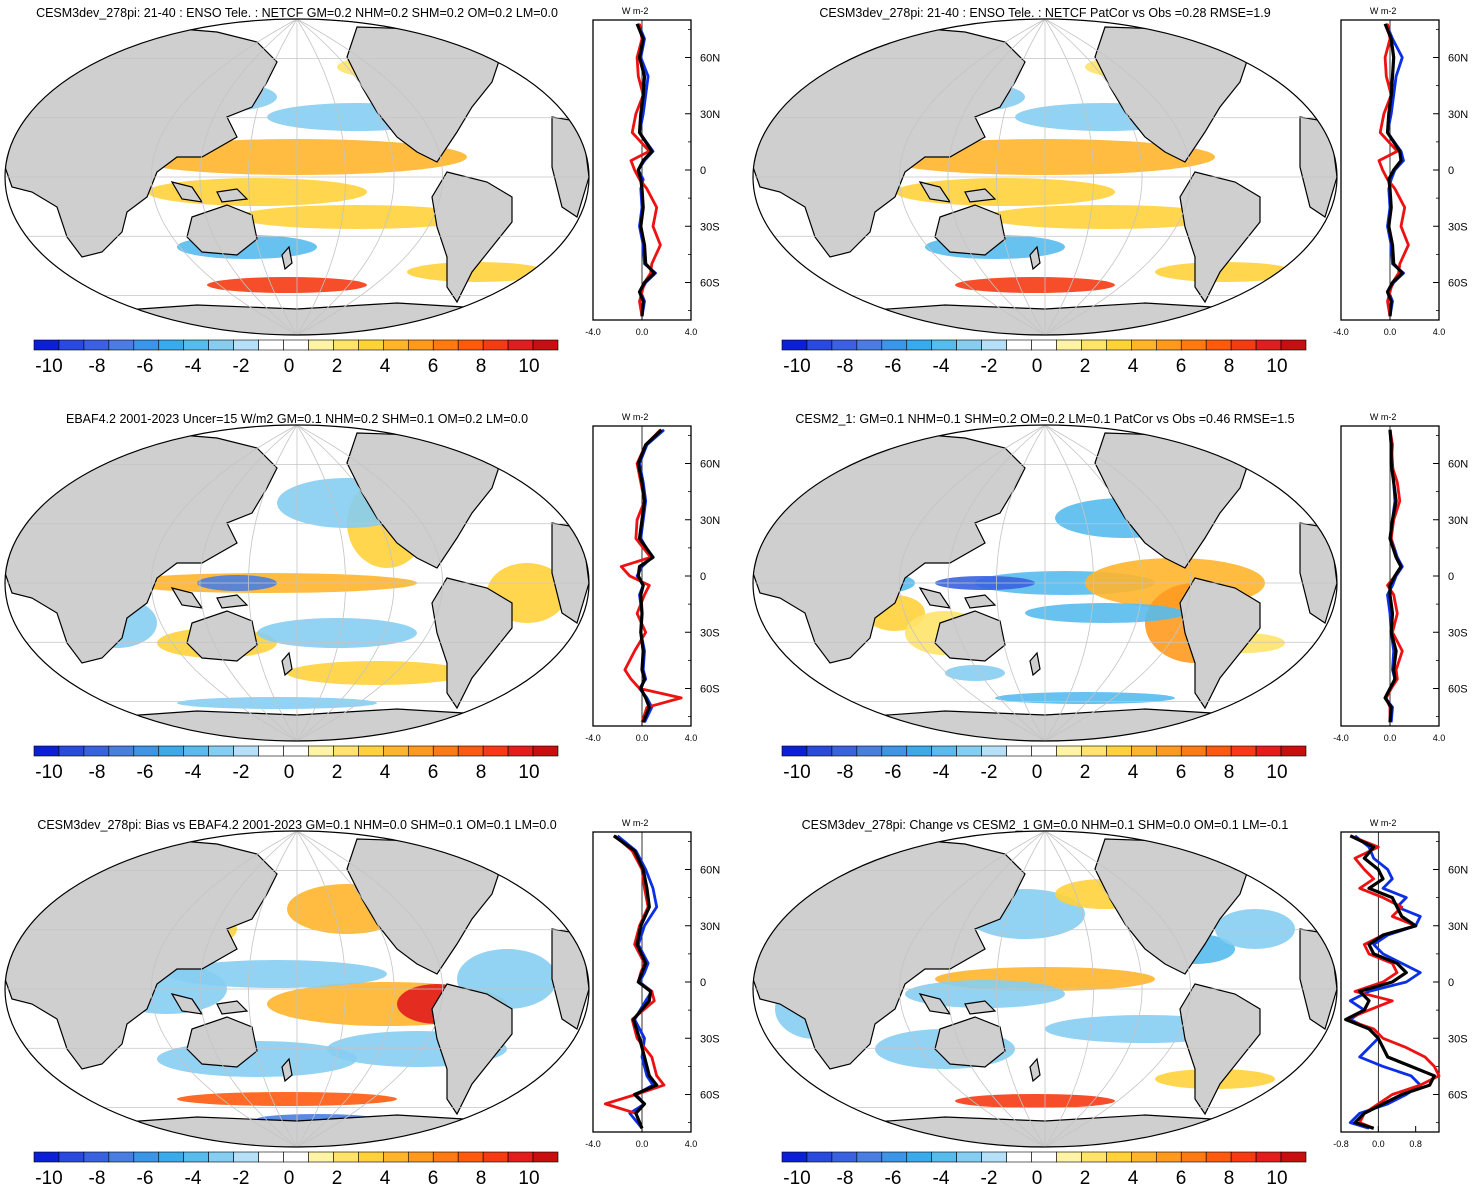  What do you see at coordinates (1341, 1144) in the screenshot?
I see `x-tick-label: -0.8` at bounding box center [1341, 1144].